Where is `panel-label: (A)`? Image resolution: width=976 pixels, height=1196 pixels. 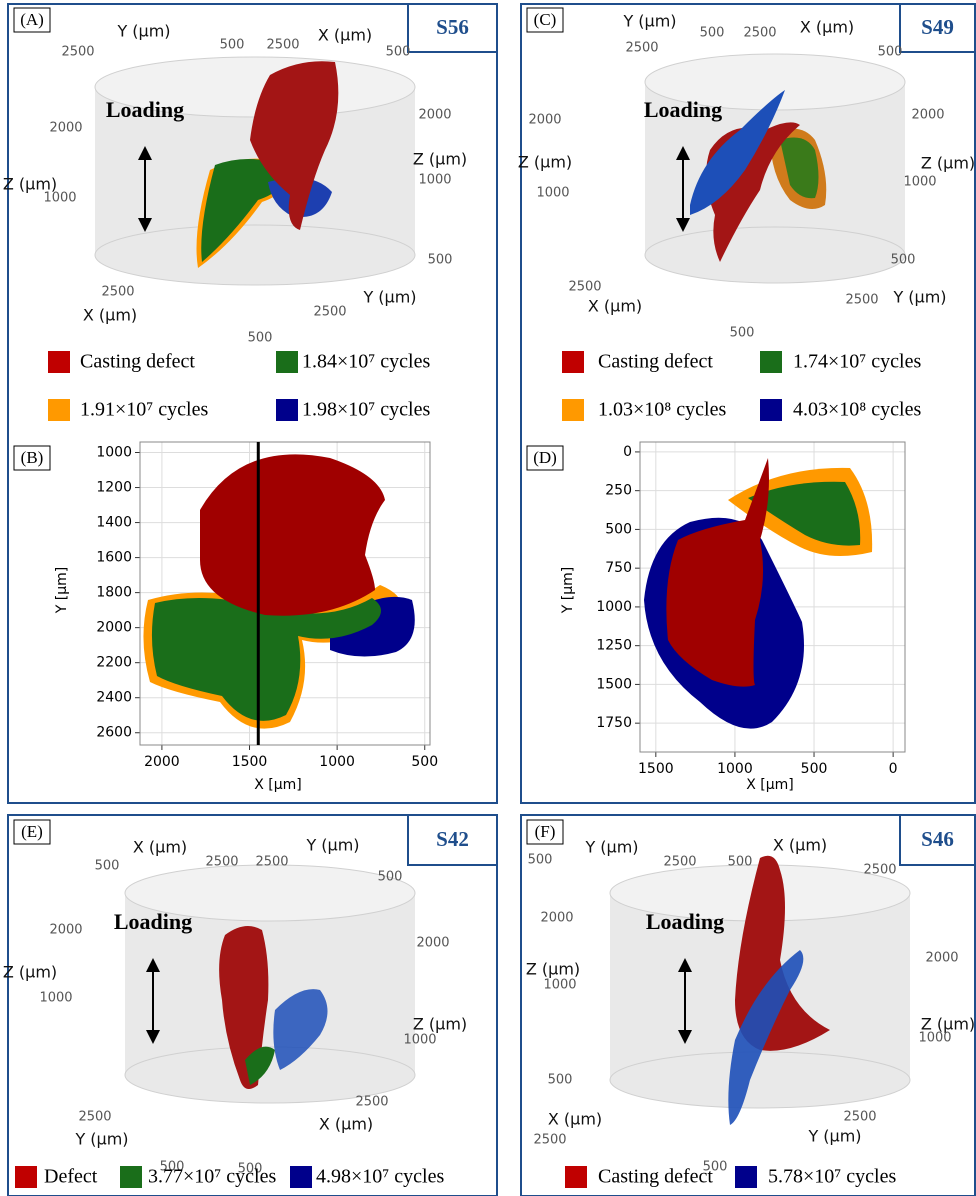 panel-label: (A) is located at coordinates (32, 19).